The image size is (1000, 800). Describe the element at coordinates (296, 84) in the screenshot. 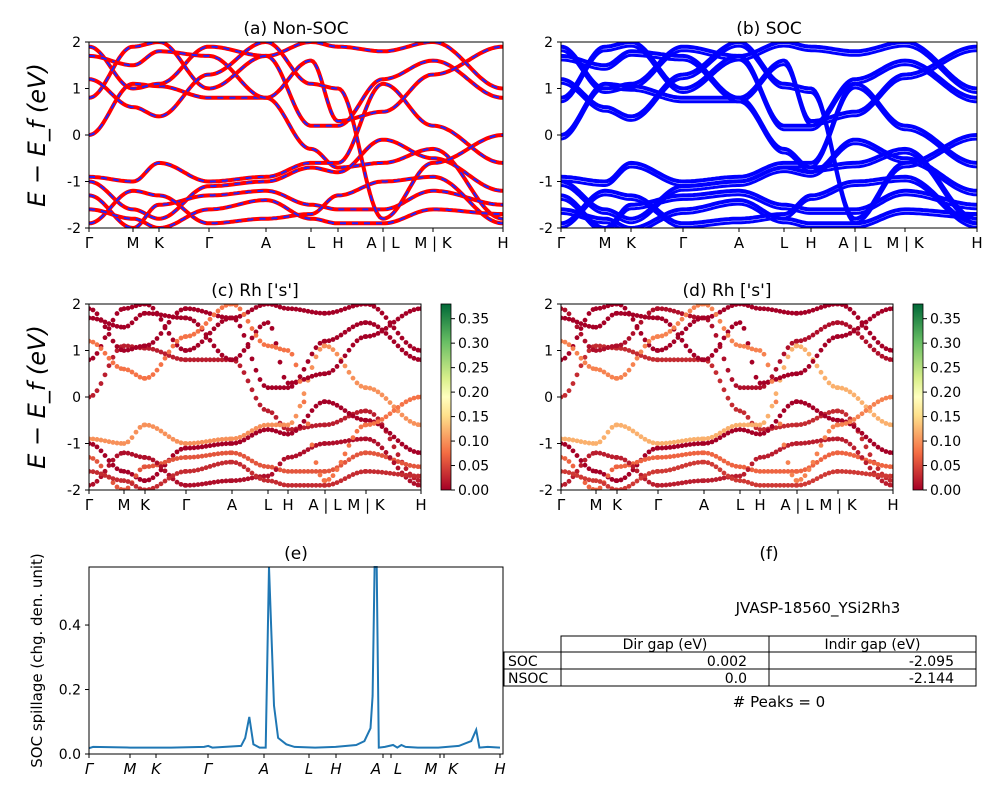

I see `band-line-dashed` at that location.